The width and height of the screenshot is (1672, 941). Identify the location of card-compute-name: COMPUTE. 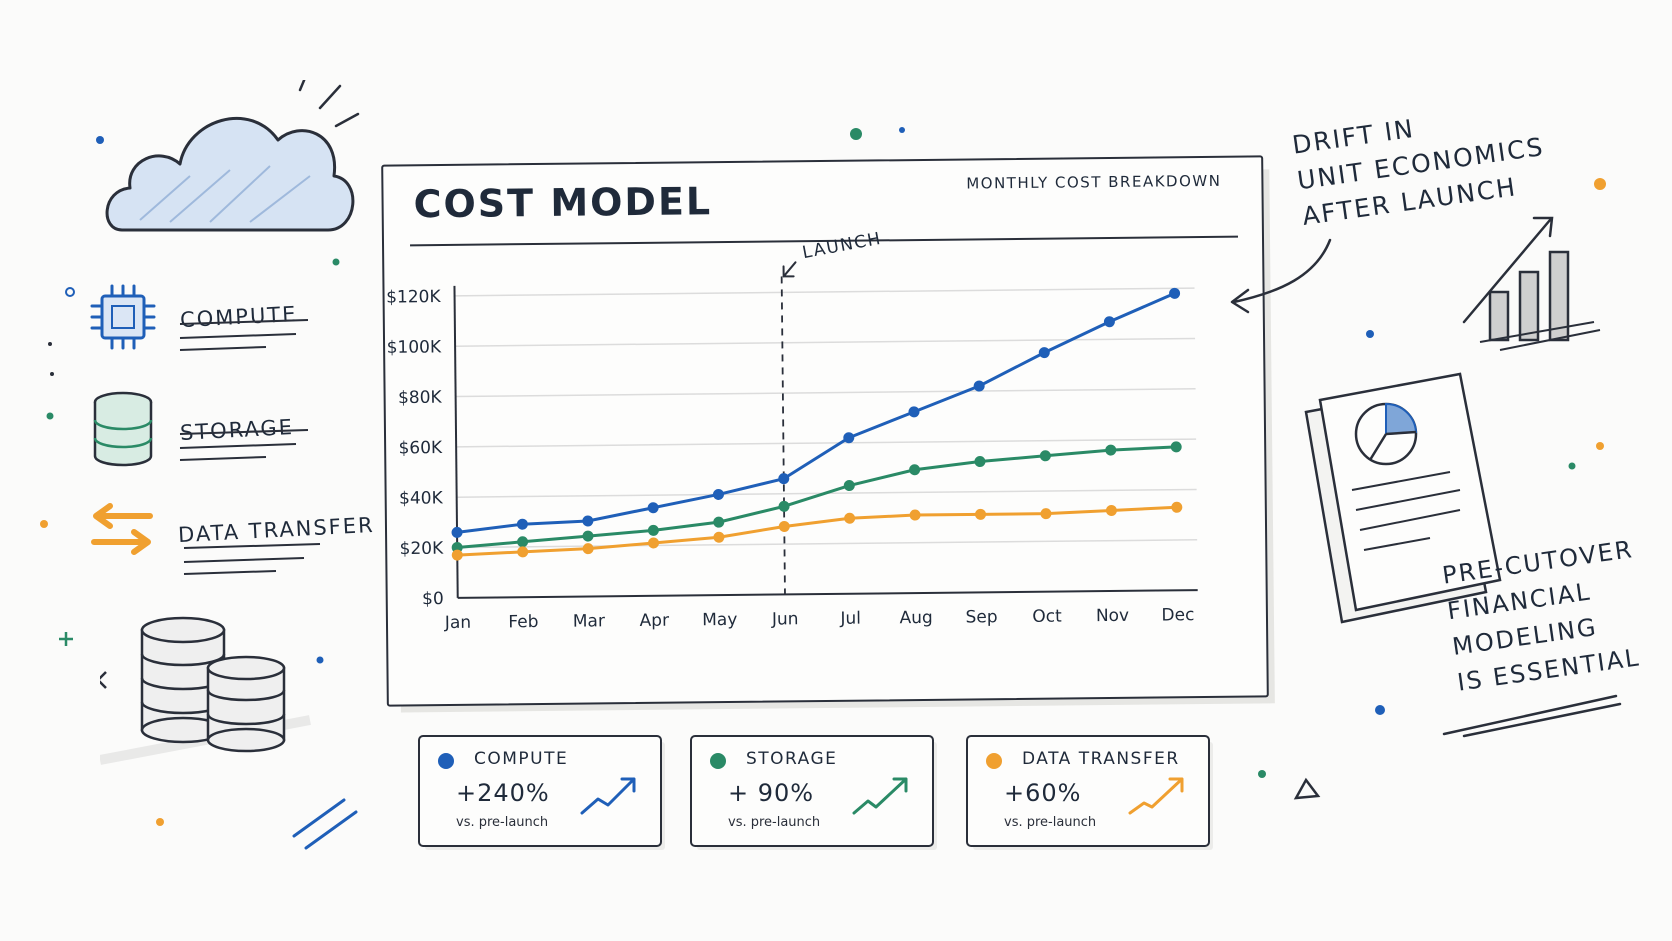
(521, 759).